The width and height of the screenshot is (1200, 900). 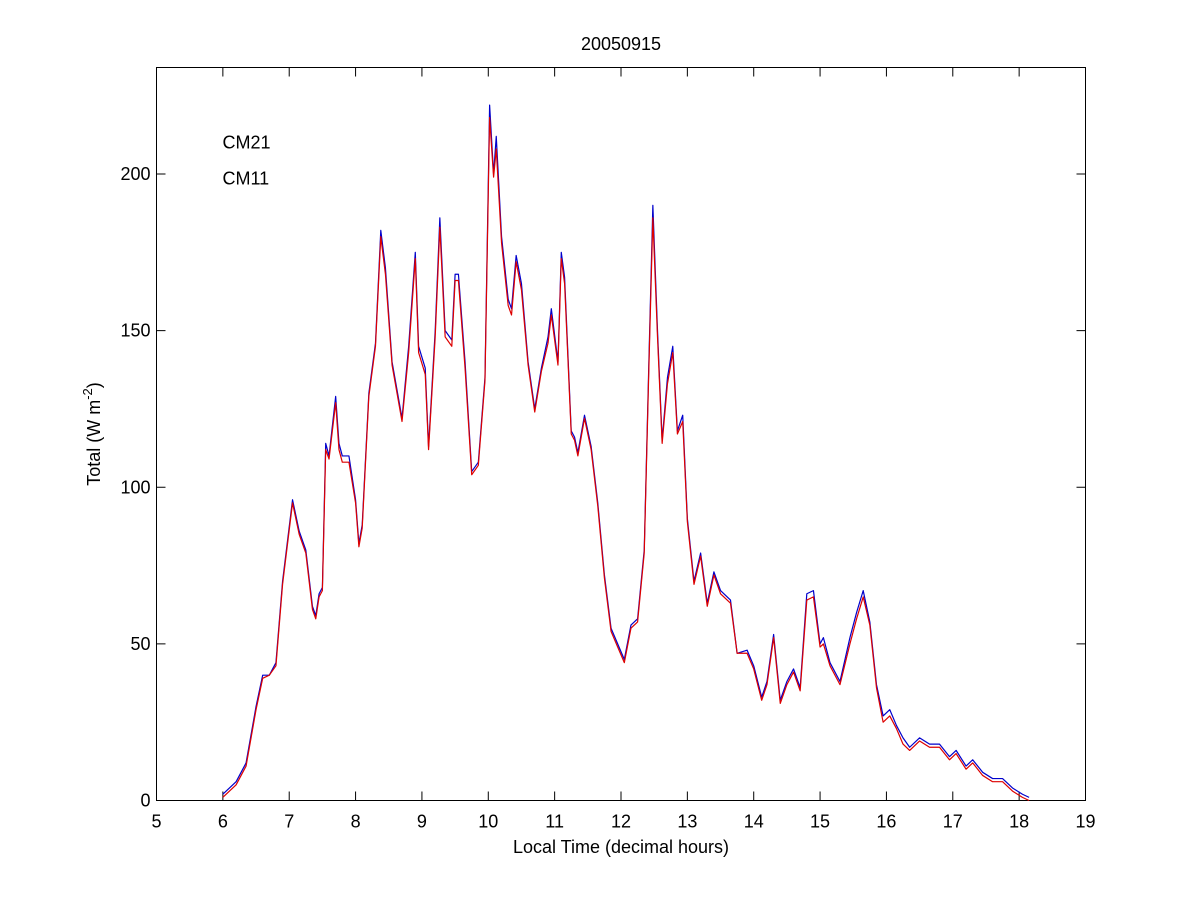 I want to click on x-tick-label: 13, so click(x=687, y=822).